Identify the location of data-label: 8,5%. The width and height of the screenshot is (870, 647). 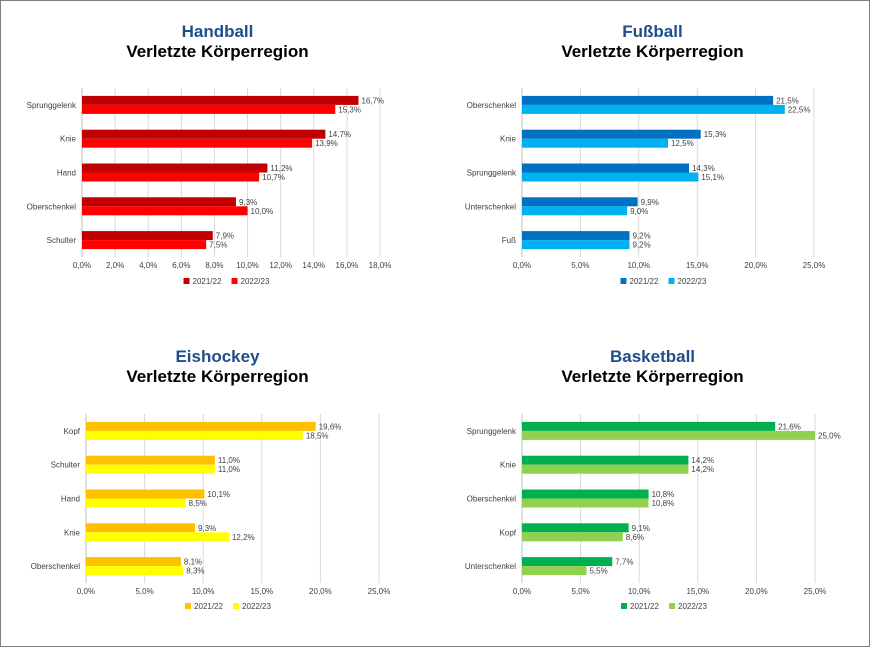
(198, 503).